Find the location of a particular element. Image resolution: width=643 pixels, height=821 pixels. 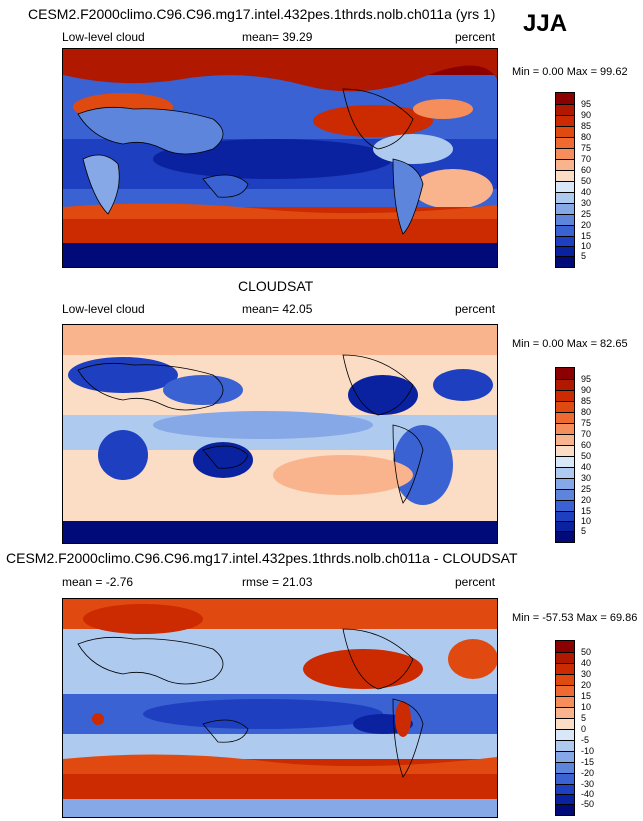

panel3-mean-label: mean = -2.76 is located at coordinates (98, 582).